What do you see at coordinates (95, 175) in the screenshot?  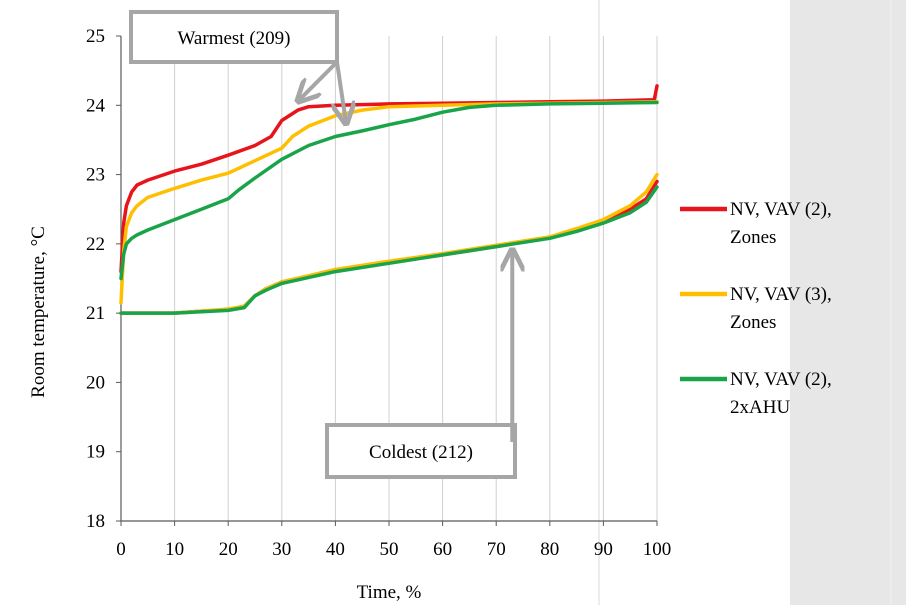 I see `y-tick-label: 23` at bounding box center [95, 175].